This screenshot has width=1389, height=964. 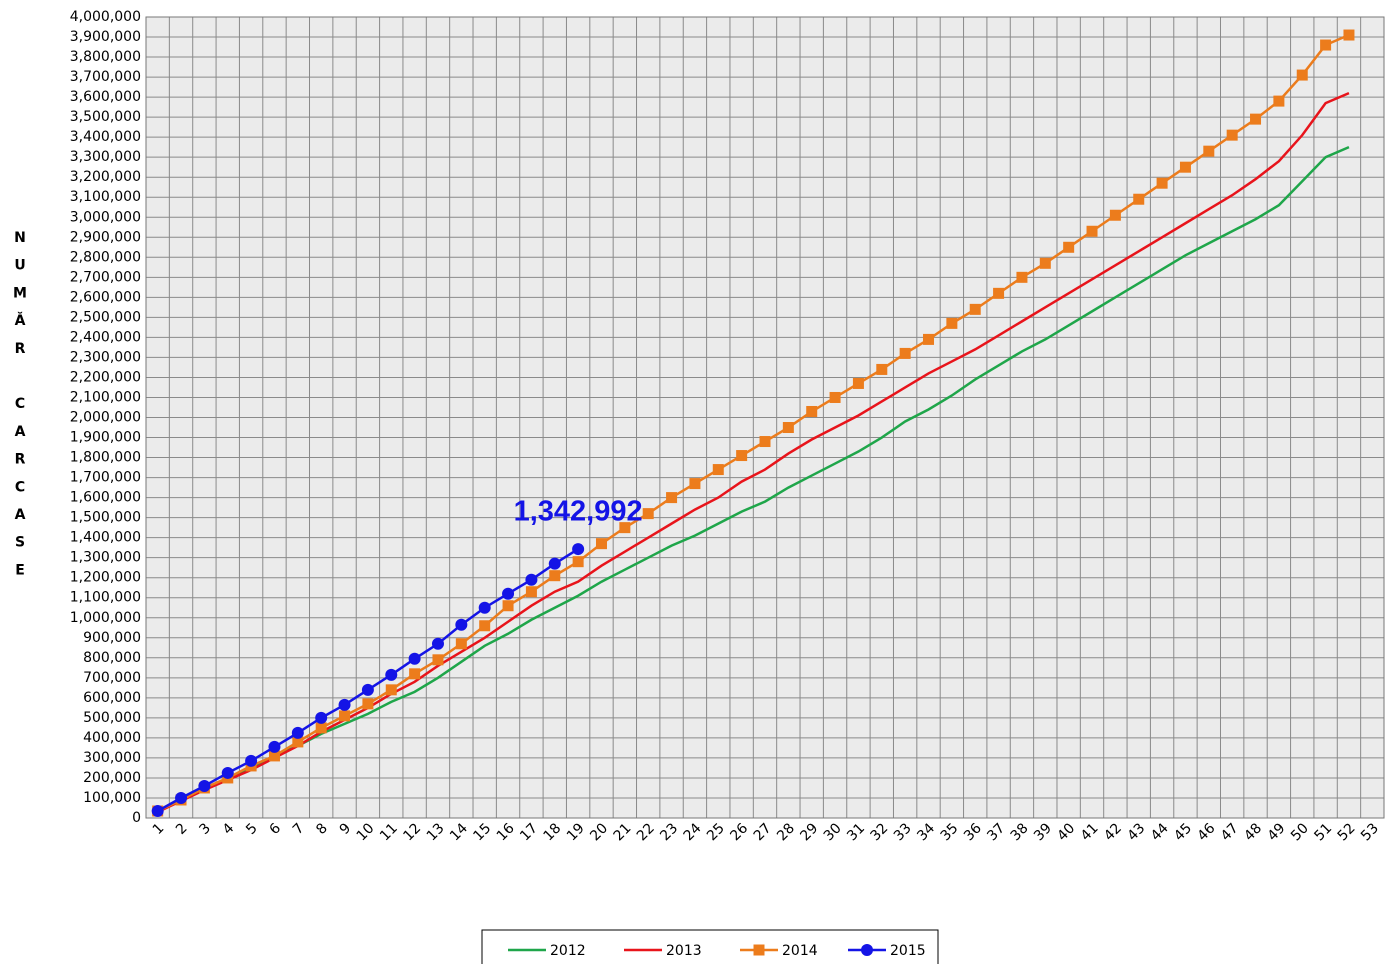 I want to click on y-tick-label: 200,000, so click(x=112, y=778).